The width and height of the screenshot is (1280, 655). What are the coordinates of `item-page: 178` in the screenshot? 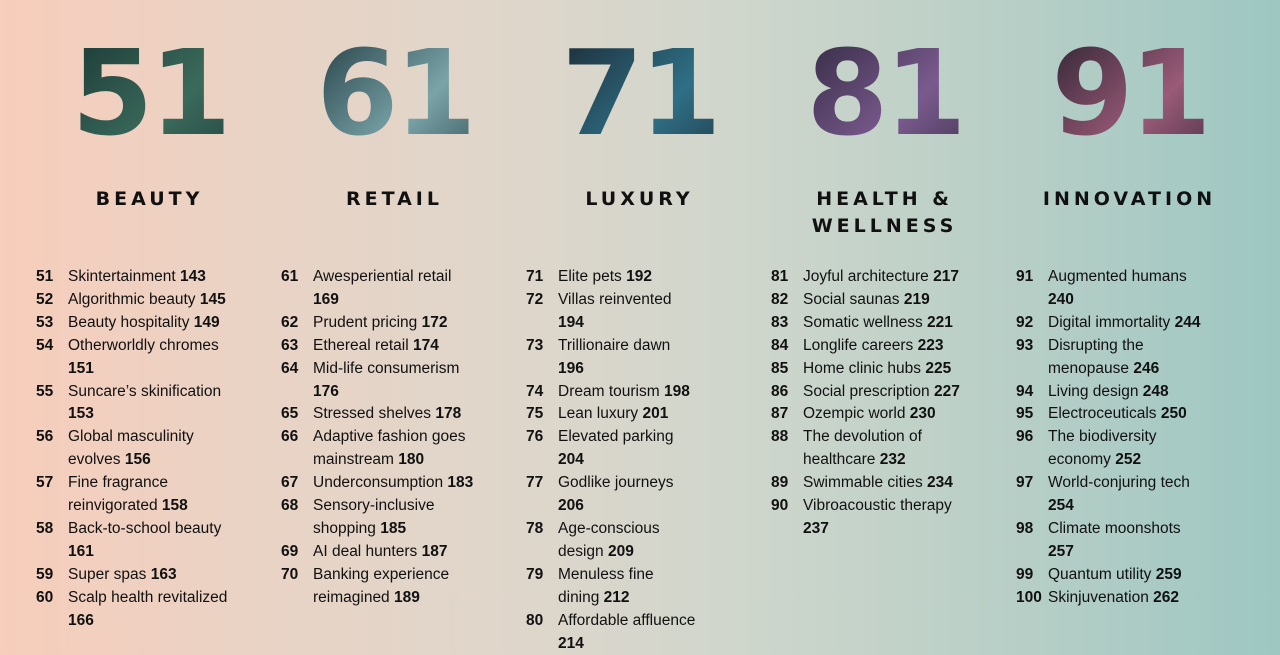 It's located at (446, 414).